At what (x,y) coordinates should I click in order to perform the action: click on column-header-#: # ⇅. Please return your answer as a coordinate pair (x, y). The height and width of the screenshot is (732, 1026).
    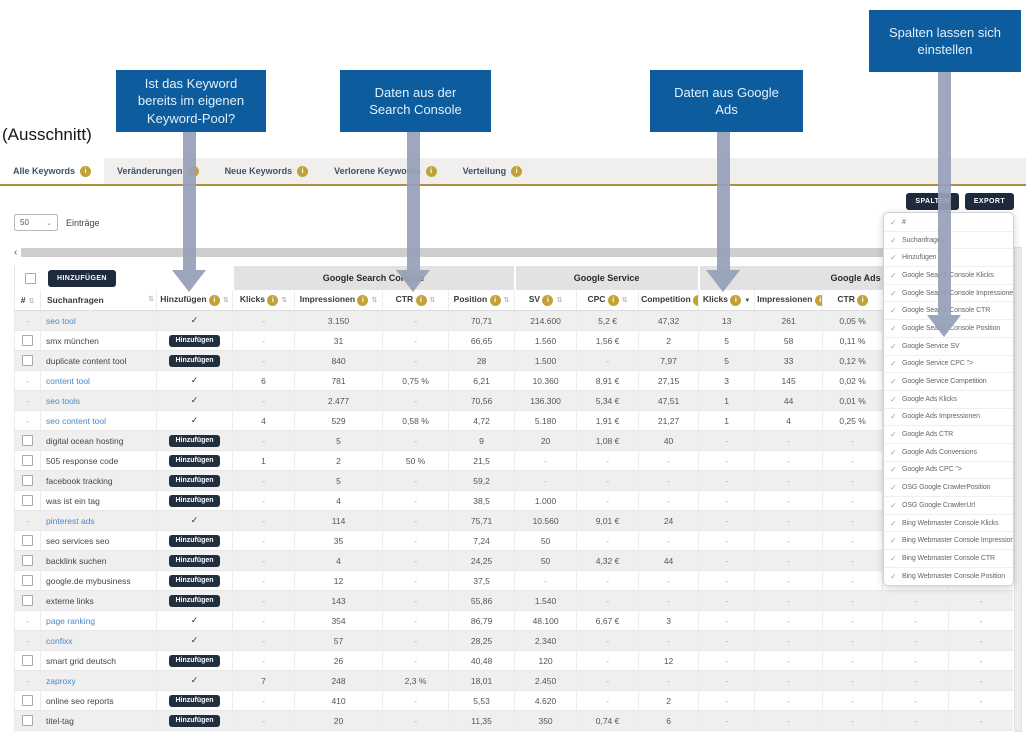
    Looking at the image, I should click on (27, 300).